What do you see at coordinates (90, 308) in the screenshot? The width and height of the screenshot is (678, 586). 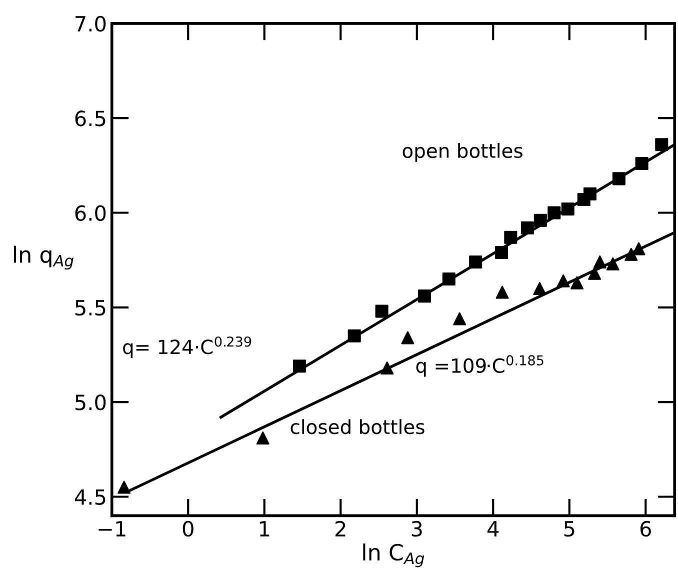 I see `y-tick-label: 5.5` at bounding box center [90, 308].